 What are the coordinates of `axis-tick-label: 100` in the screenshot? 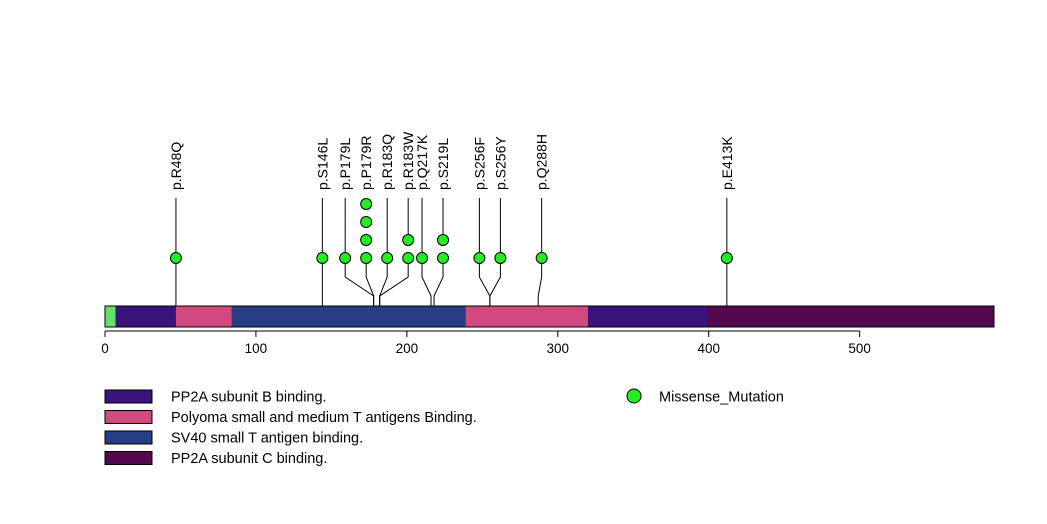 It's located at (256, 348).